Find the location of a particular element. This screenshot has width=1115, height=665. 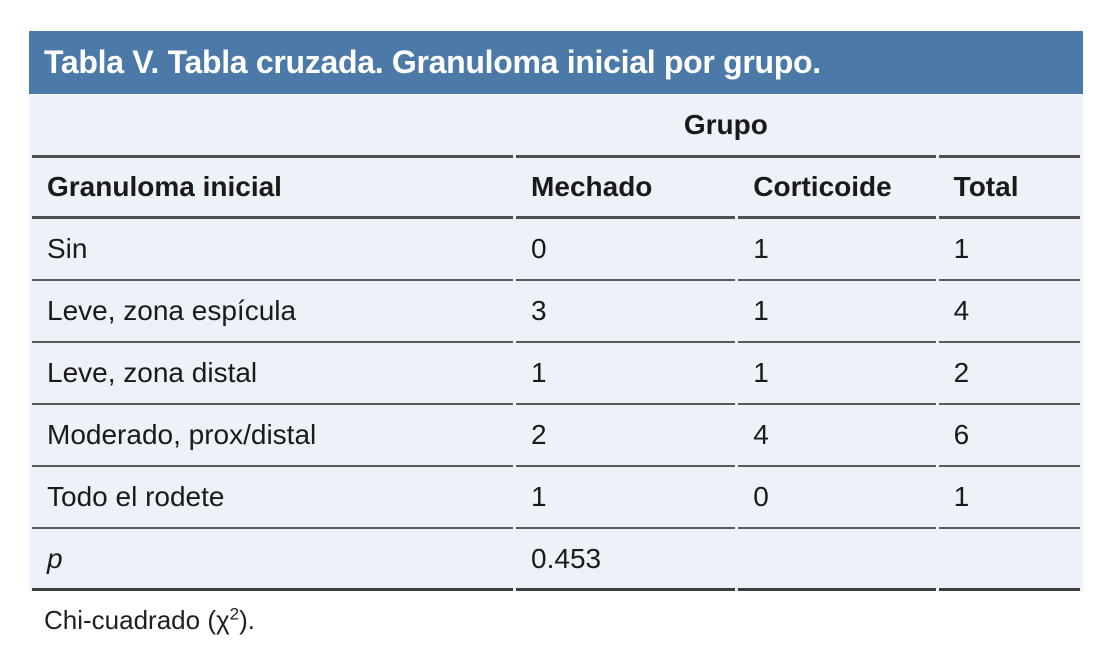

p-row-label: p is located at coordinates (273, 560).